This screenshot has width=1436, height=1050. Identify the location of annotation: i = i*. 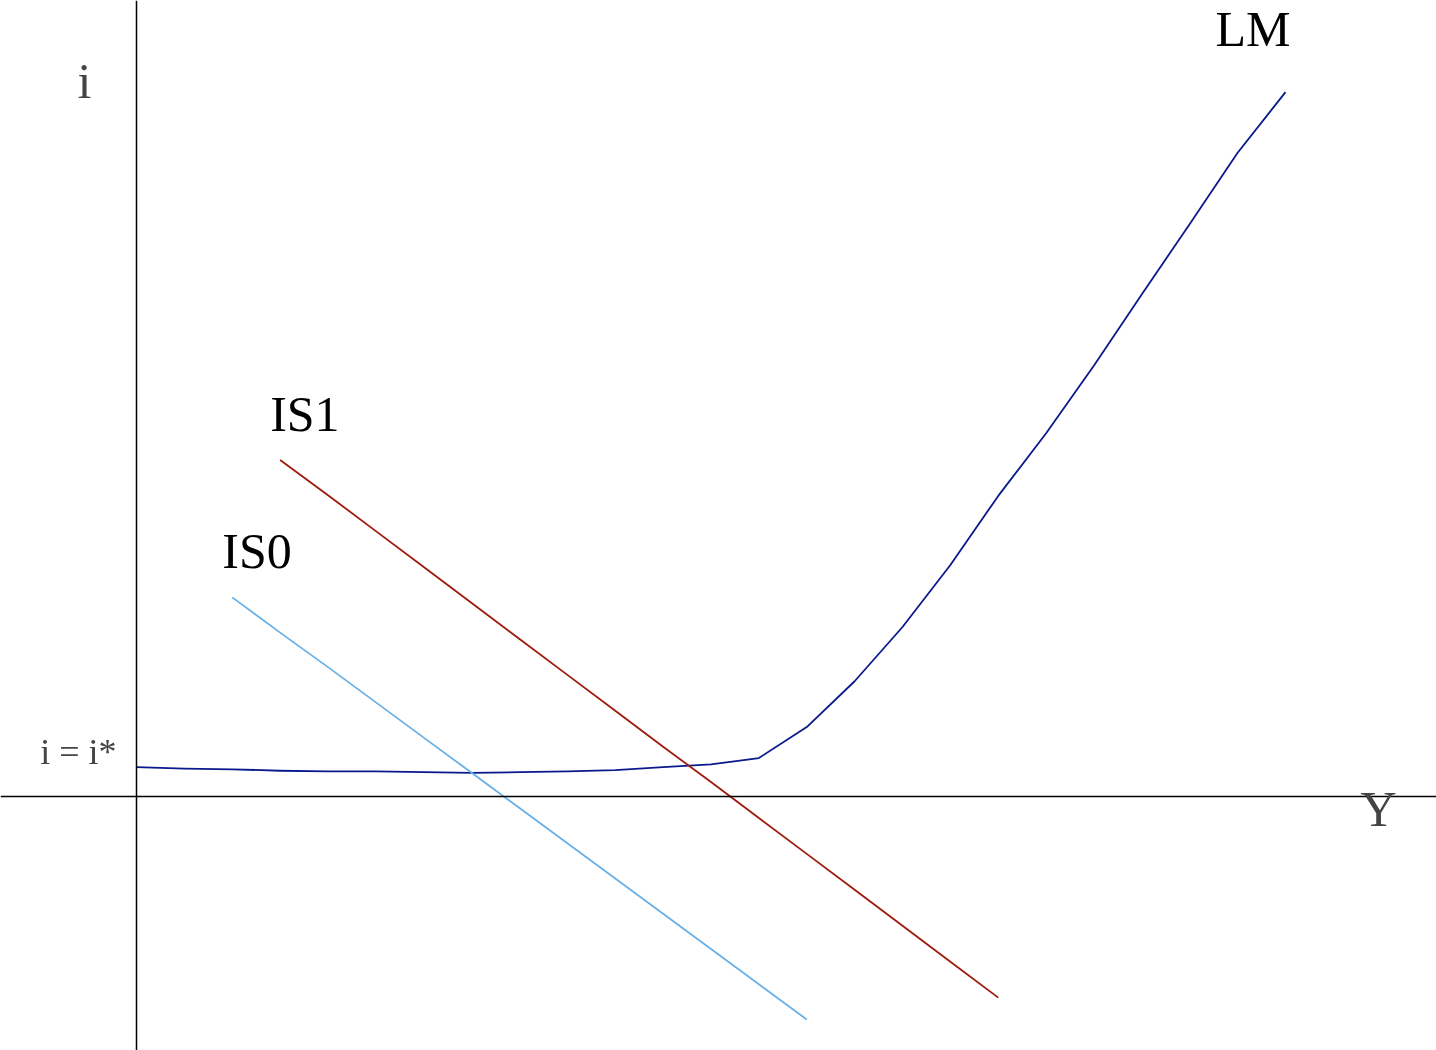
(78, 752).